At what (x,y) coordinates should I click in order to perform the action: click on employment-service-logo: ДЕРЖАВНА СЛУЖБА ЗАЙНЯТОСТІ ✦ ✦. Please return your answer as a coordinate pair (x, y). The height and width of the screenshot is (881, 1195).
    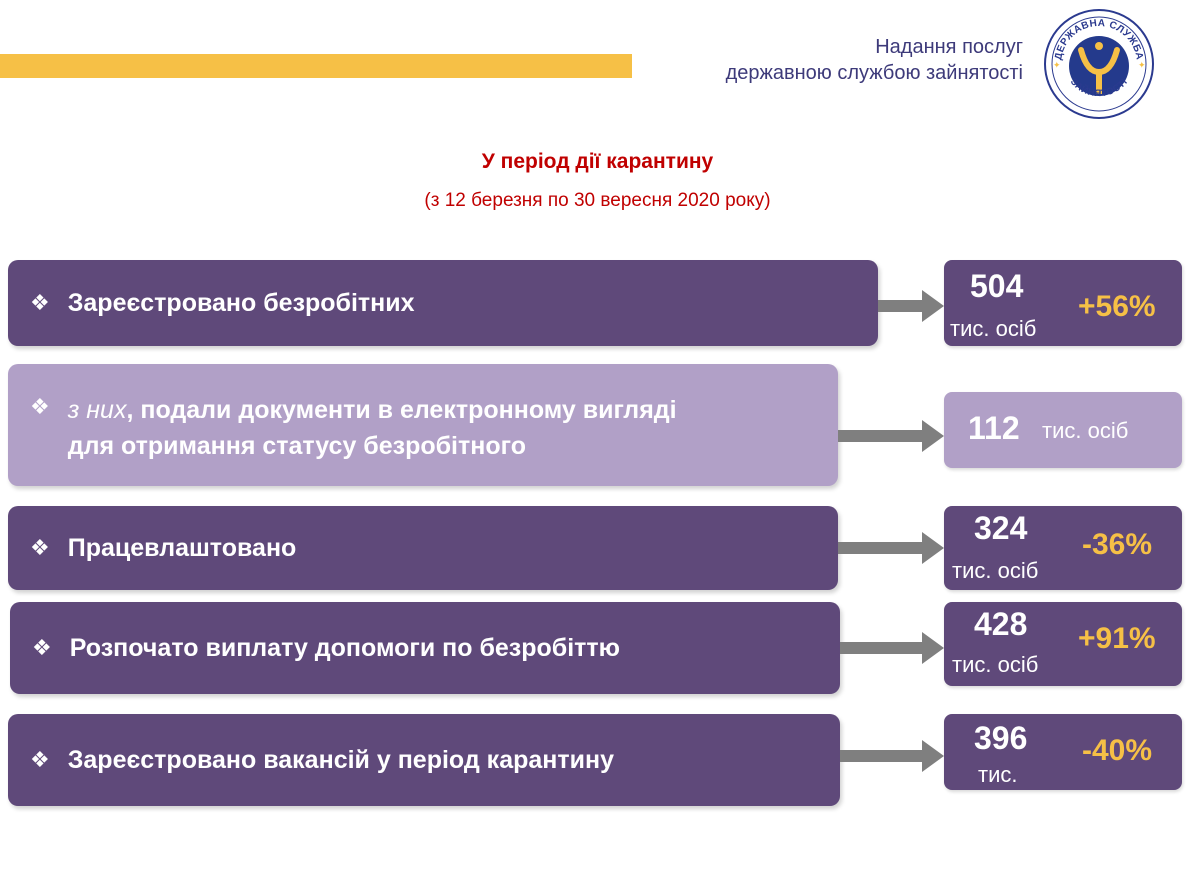
    Looking at the image, I should click on (1099, 64).